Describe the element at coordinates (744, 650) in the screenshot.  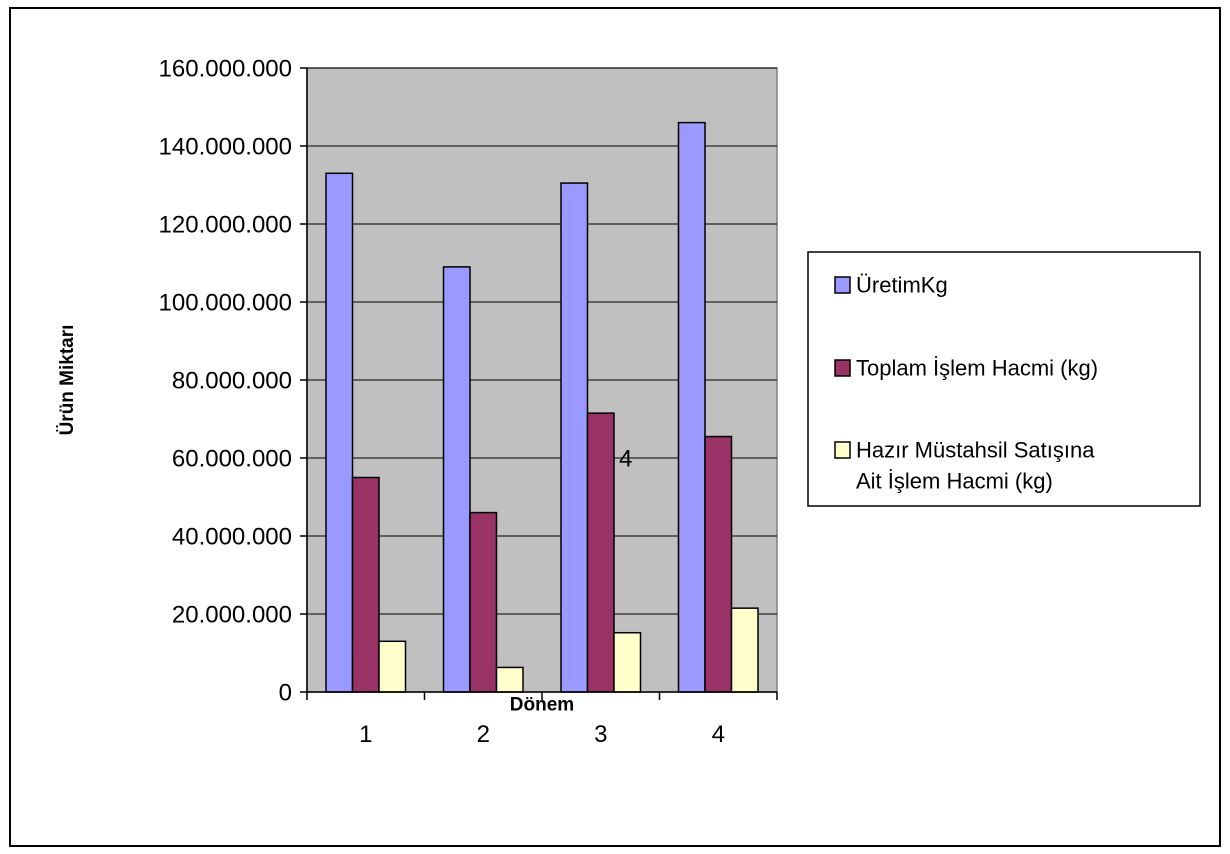
I see `bar-series3-cat4` at that location.